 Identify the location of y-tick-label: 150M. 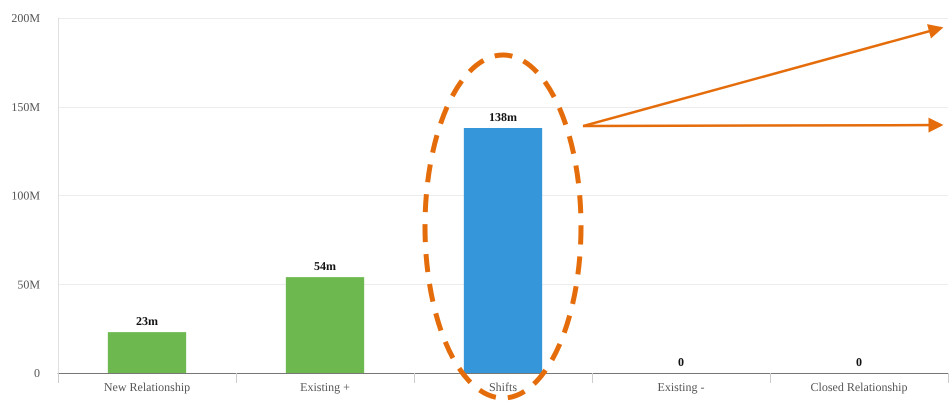
(25, 107).